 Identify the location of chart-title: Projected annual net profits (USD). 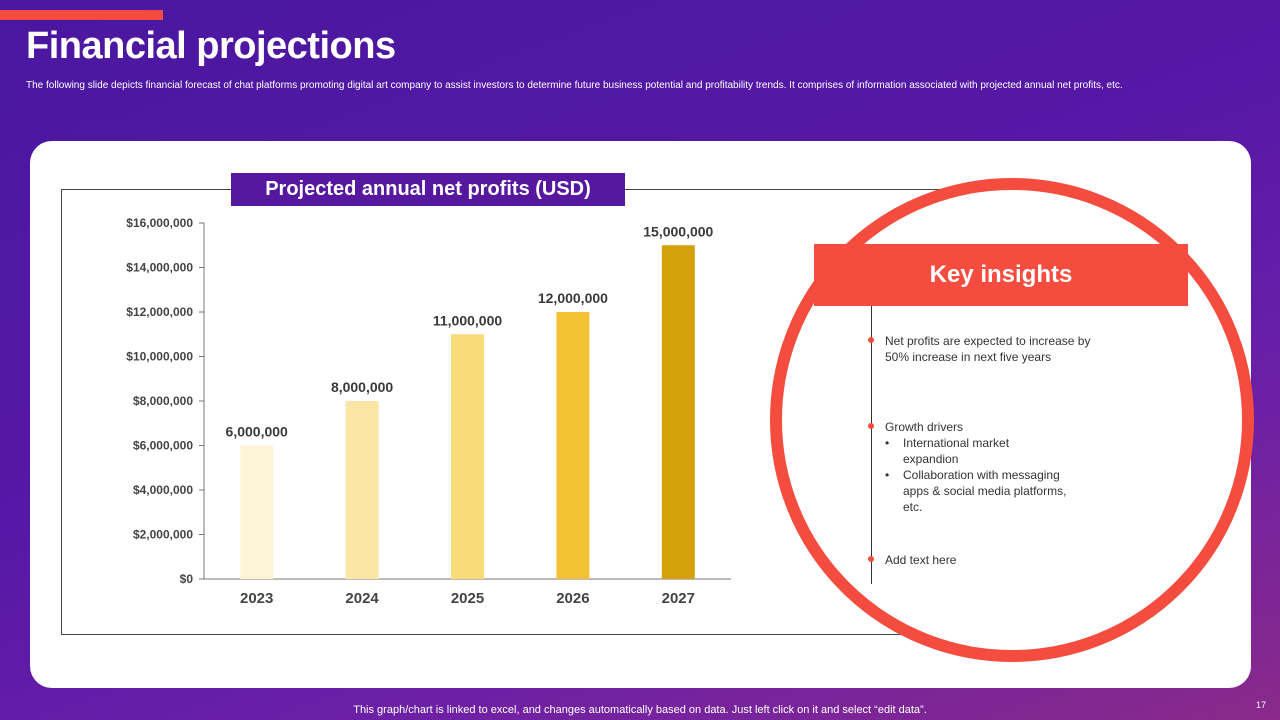
(428, 189).